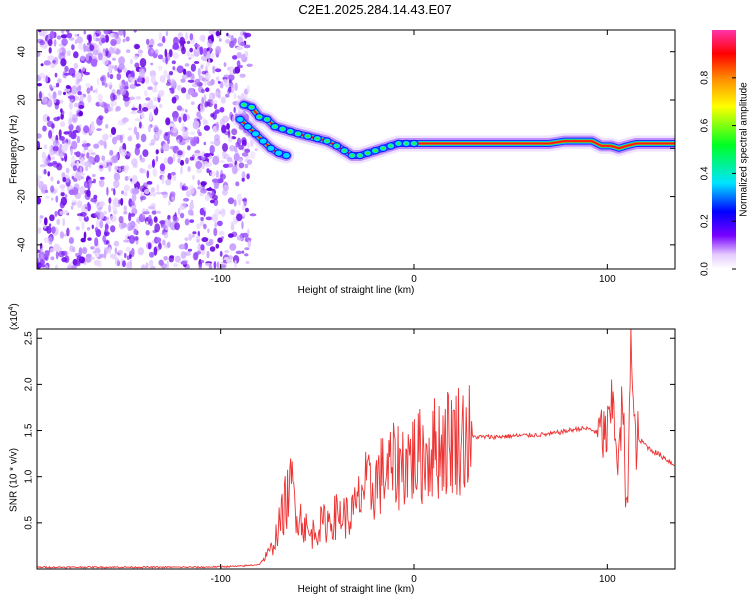 This screenshot has width=750, height=600. What do you see at coordinates (22, 52) in the screenshot?
I see `y-tick-label: 40` at bounding box center [22, 52].